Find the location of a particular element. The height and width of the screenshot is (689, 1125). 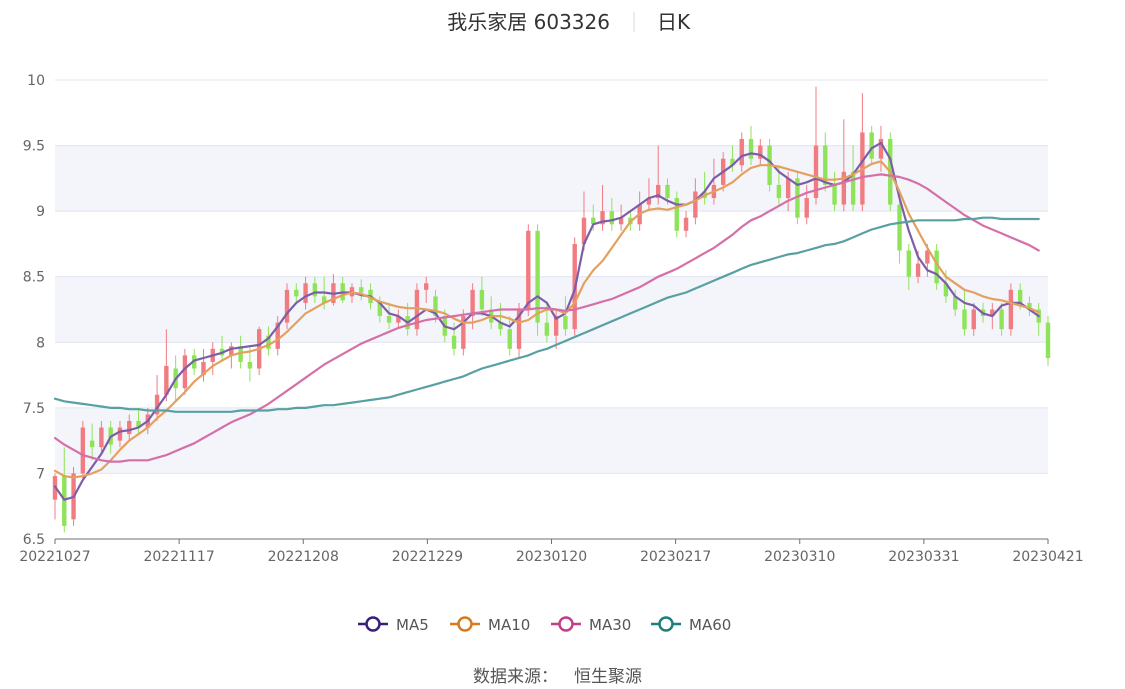

chart-title-text: 我乐家居 603326 is located at coordinates (528, 22).